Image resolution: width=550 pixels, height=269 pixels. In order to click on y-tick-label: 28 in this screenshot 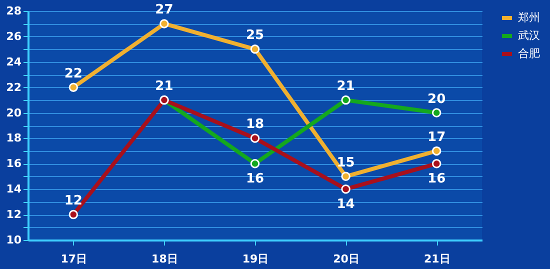, I will do `click(14, 11)`.